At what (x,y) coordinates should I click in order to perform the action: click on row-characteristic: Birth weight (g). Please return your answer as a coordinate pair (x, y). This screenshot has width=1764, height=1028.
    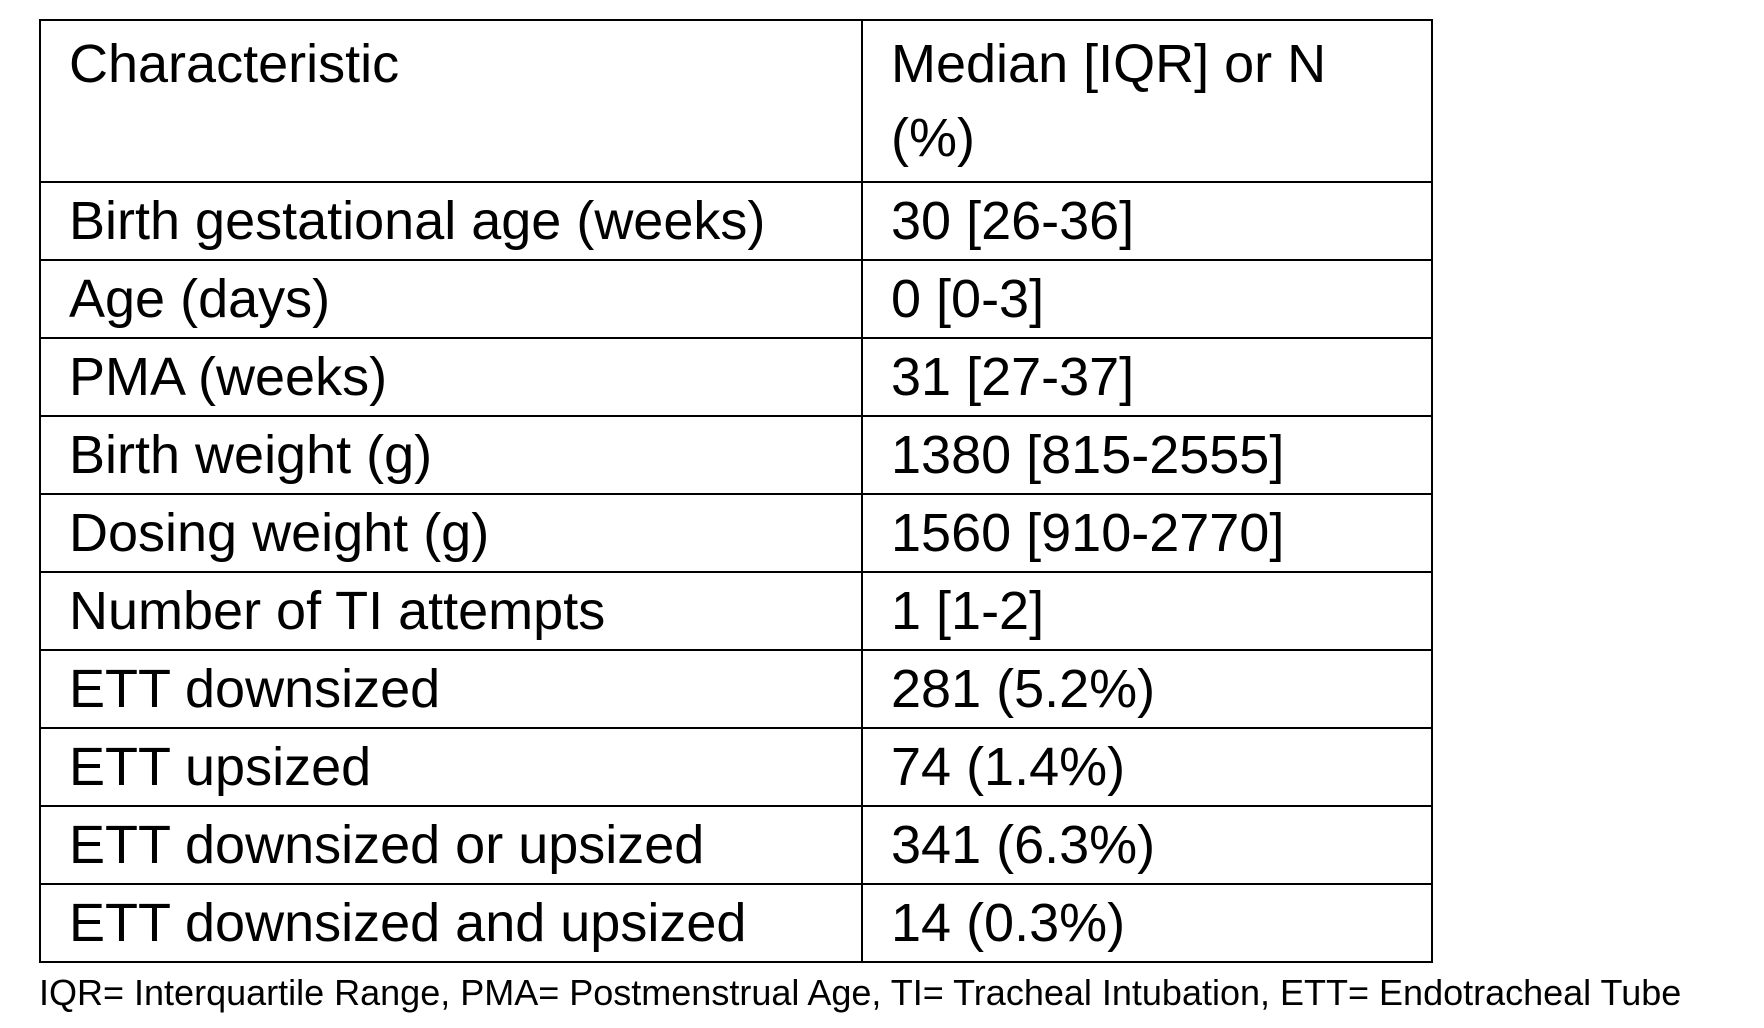
    Looking at the image, I should click on (451, 455).